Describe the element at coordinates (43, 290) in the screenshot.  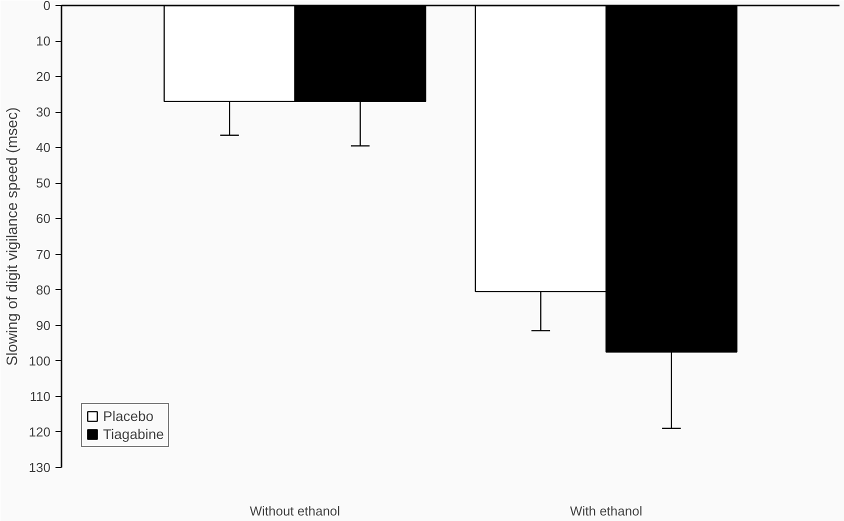
I see `y-tick-label: 80` at that location.